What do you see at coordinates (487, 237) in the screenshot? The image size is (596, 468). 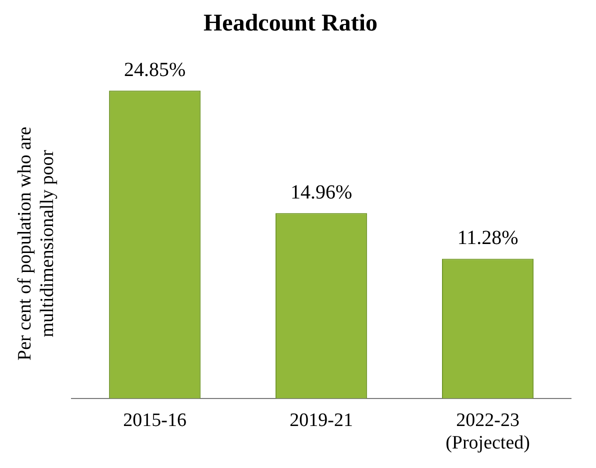 I see `data-label: 11.28%` at bounding box center [487, 237].